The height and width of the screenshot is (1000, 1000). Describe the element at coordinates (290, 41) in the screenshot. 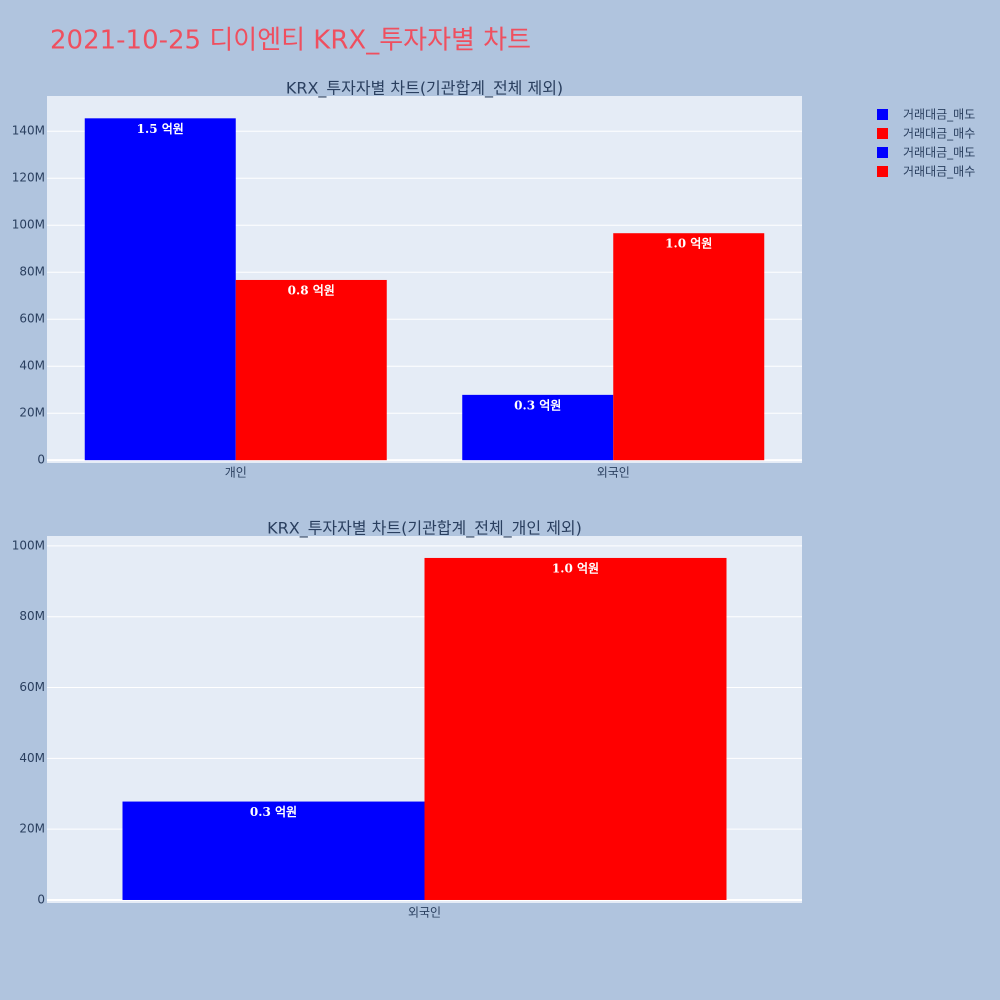

I see `page-title: 2021-10-25 디이엔티 KRX_투자자별 차트` at that location.